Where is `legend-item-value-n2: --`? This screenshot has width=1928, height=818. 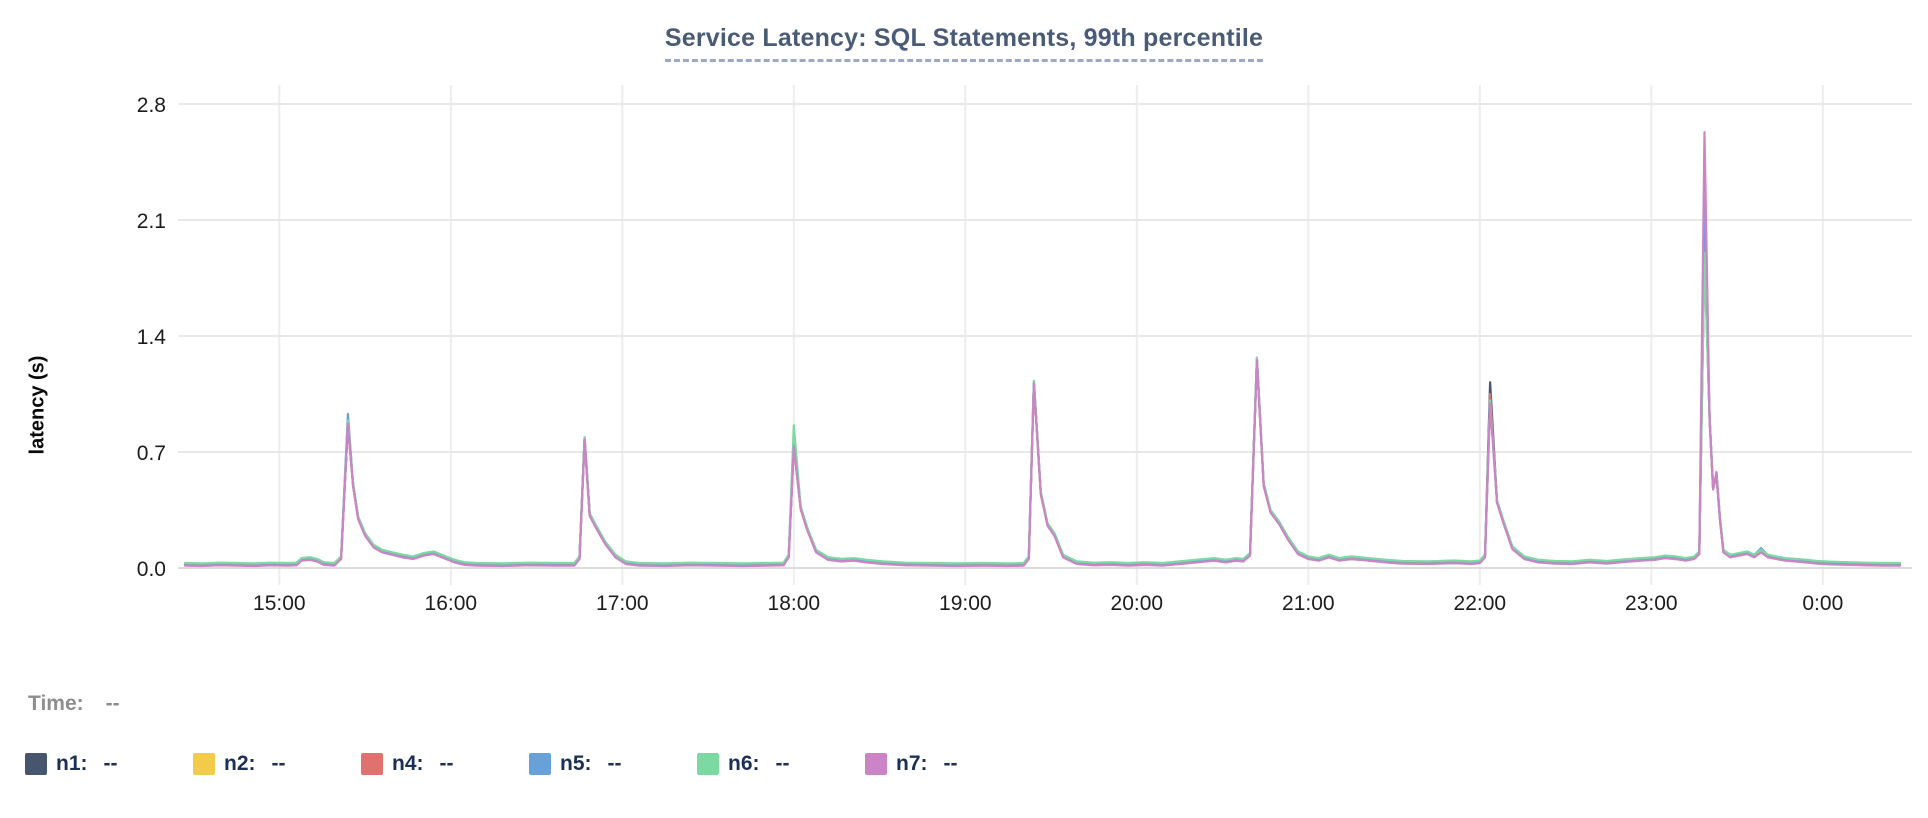 legend-item-value-n2: -- is located at coordinates (278, 763).